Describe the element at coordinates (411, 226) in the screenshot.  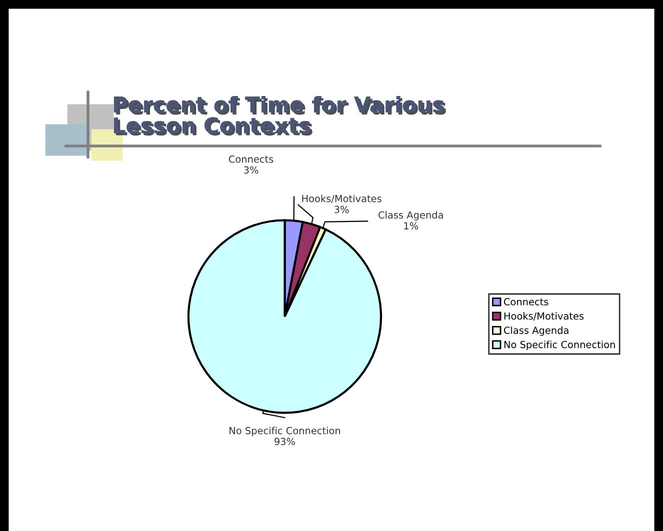
I see `data-label: 1%` at that location.